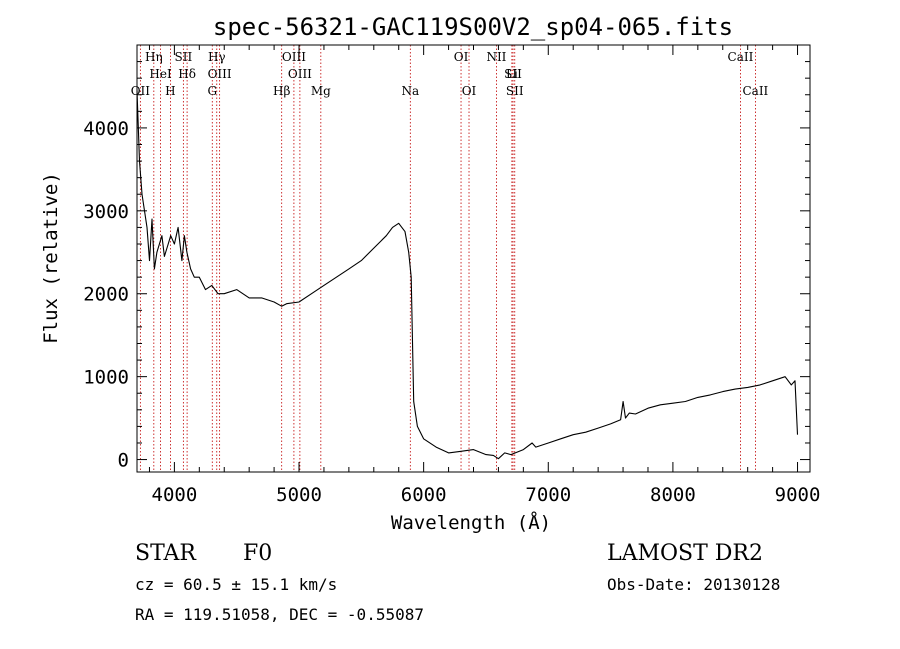  Describe the element at coordinates (187, 74) in the screenshot. I see `spectral-line-label: Hδ` at that location.